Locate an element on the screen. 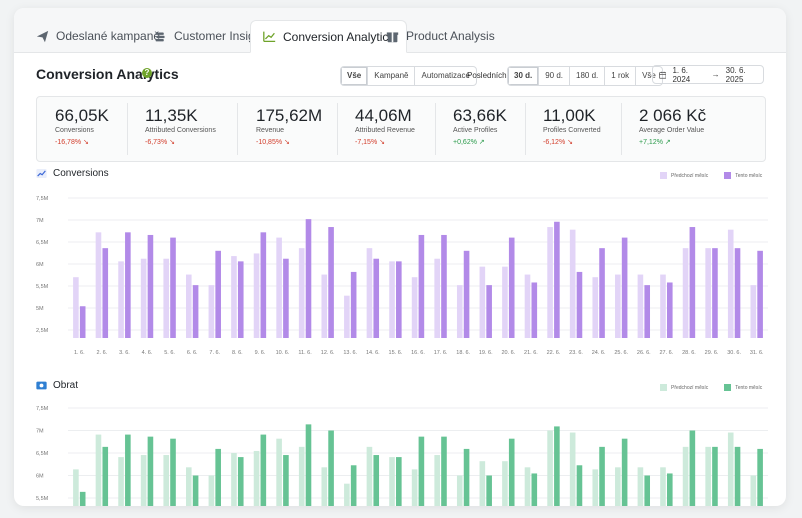 The width and height of the screenshot is (802, 518). x-tick-label: 8. 6. is located at coordinates (237, 352).